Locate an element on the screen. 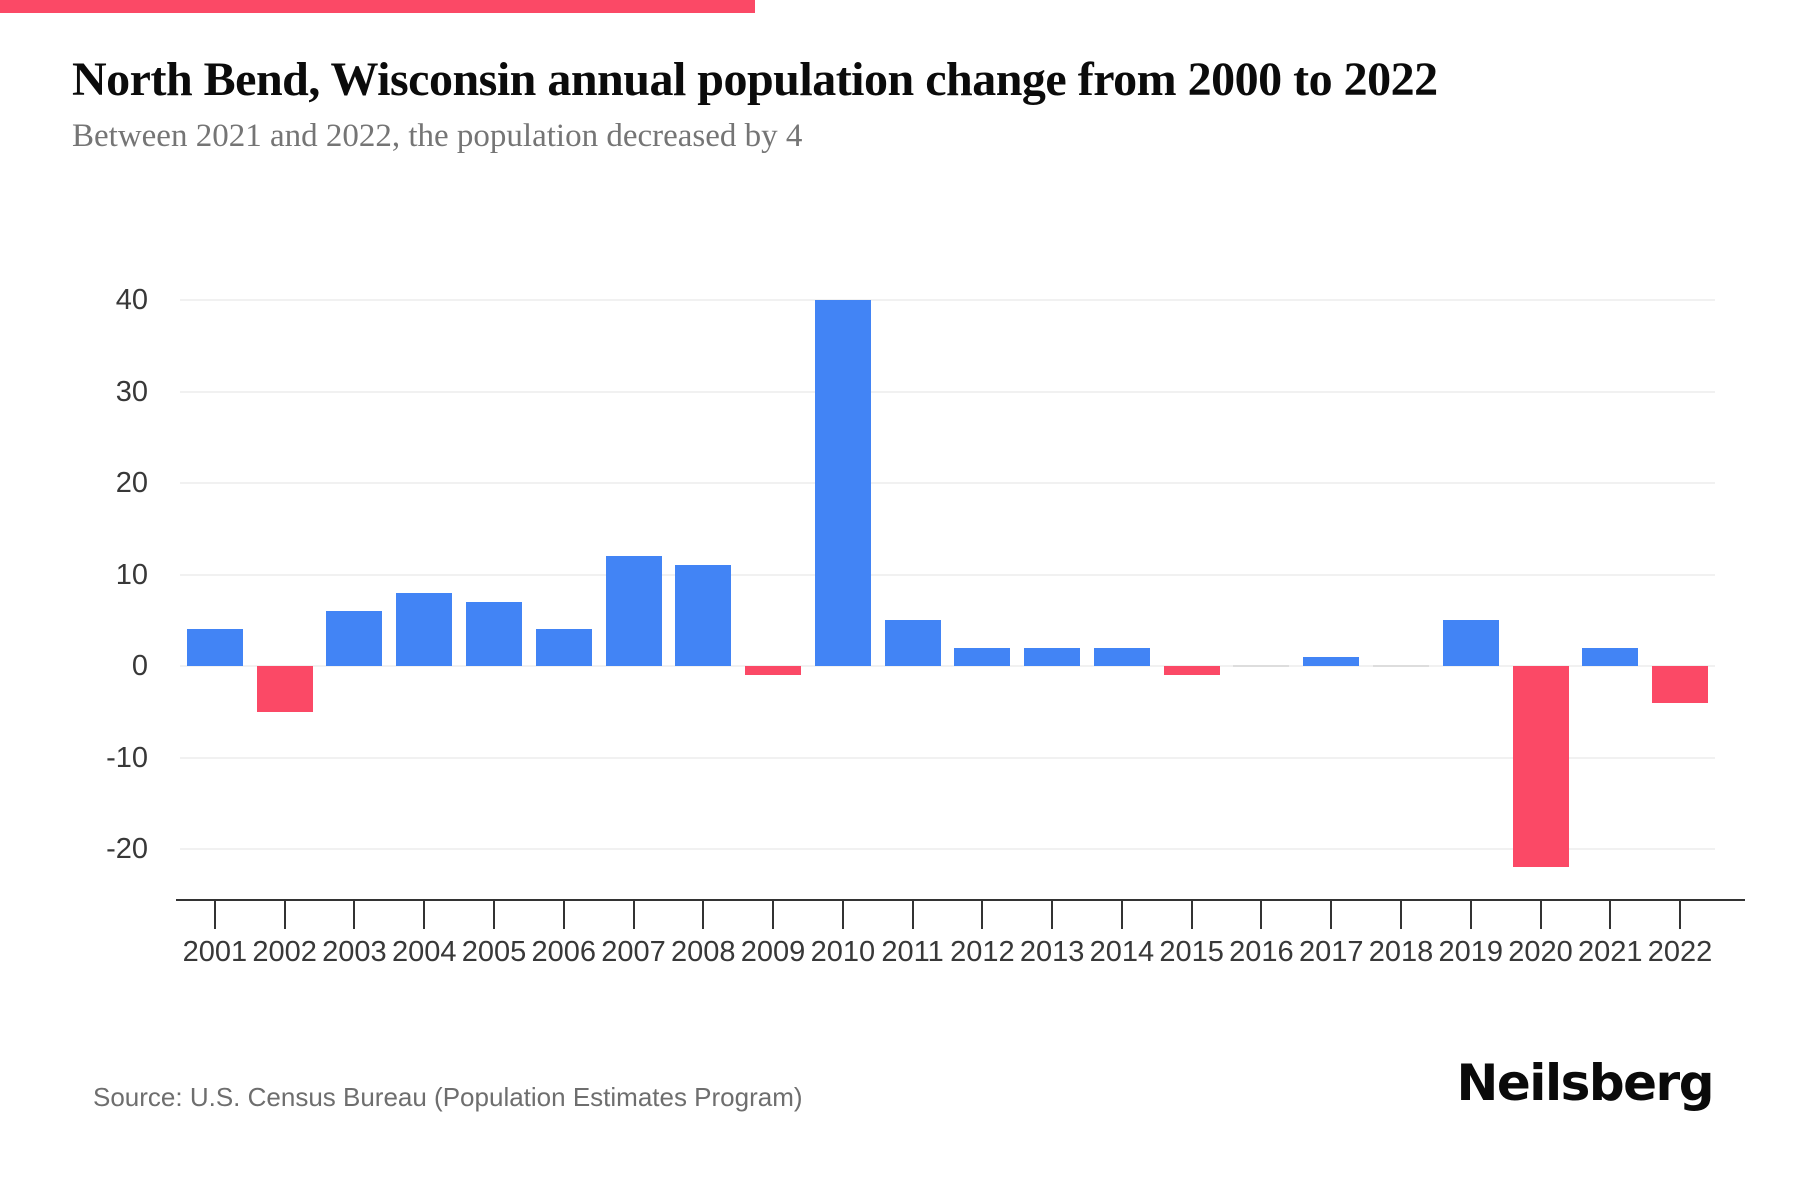  x-tick-2006 is located at coordinates (563, 915).